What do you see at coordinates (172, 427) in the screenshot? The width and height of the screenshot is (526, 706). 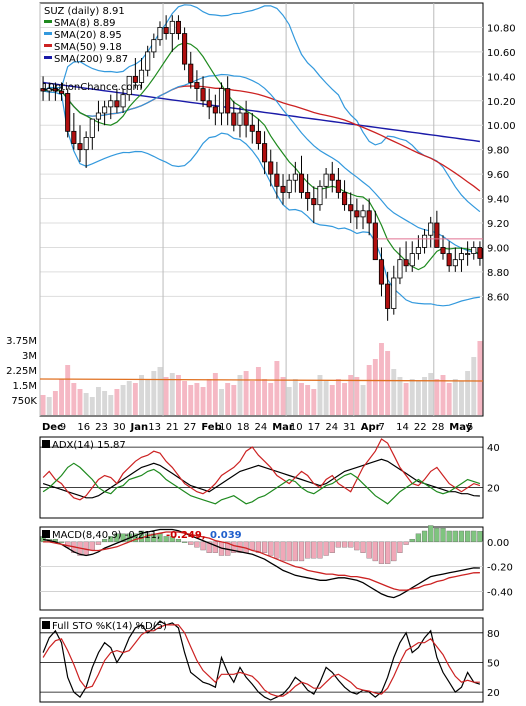 I see `date-tick-label: 21` at bounding box center [172, 427].